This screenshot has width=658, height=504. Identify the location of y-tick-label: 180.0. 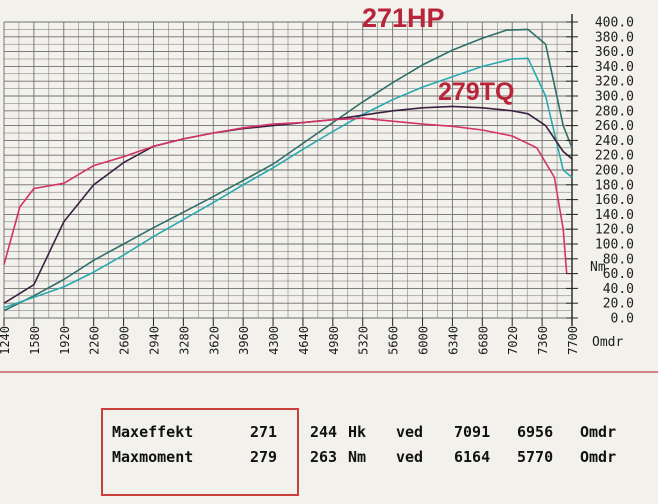
(614, 185).